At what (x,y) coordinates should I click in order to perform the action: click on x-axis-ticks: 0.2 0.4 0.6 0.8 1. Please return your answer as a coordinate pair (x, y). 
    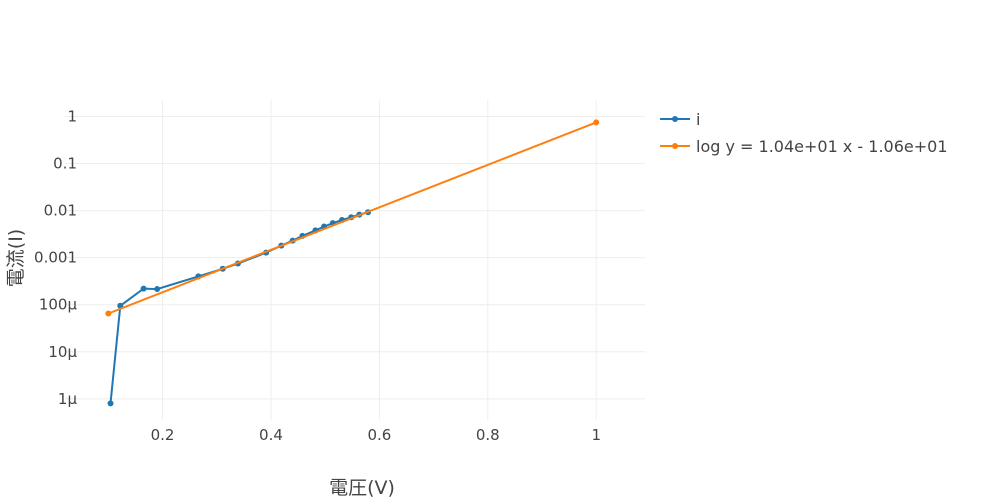
    Looking at the image, I should click on (376, 435).